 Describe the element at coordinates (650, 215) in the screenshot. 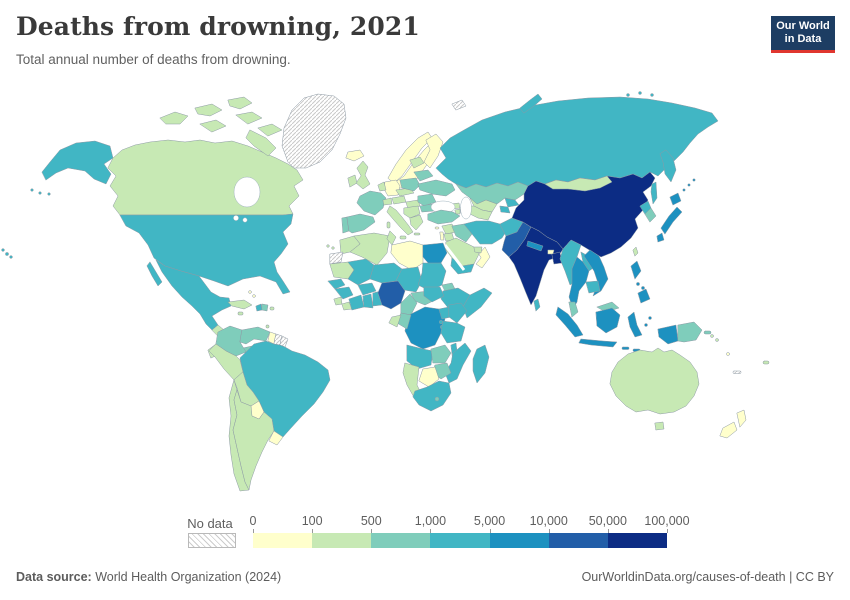

I see `country-south-korea` at that location.